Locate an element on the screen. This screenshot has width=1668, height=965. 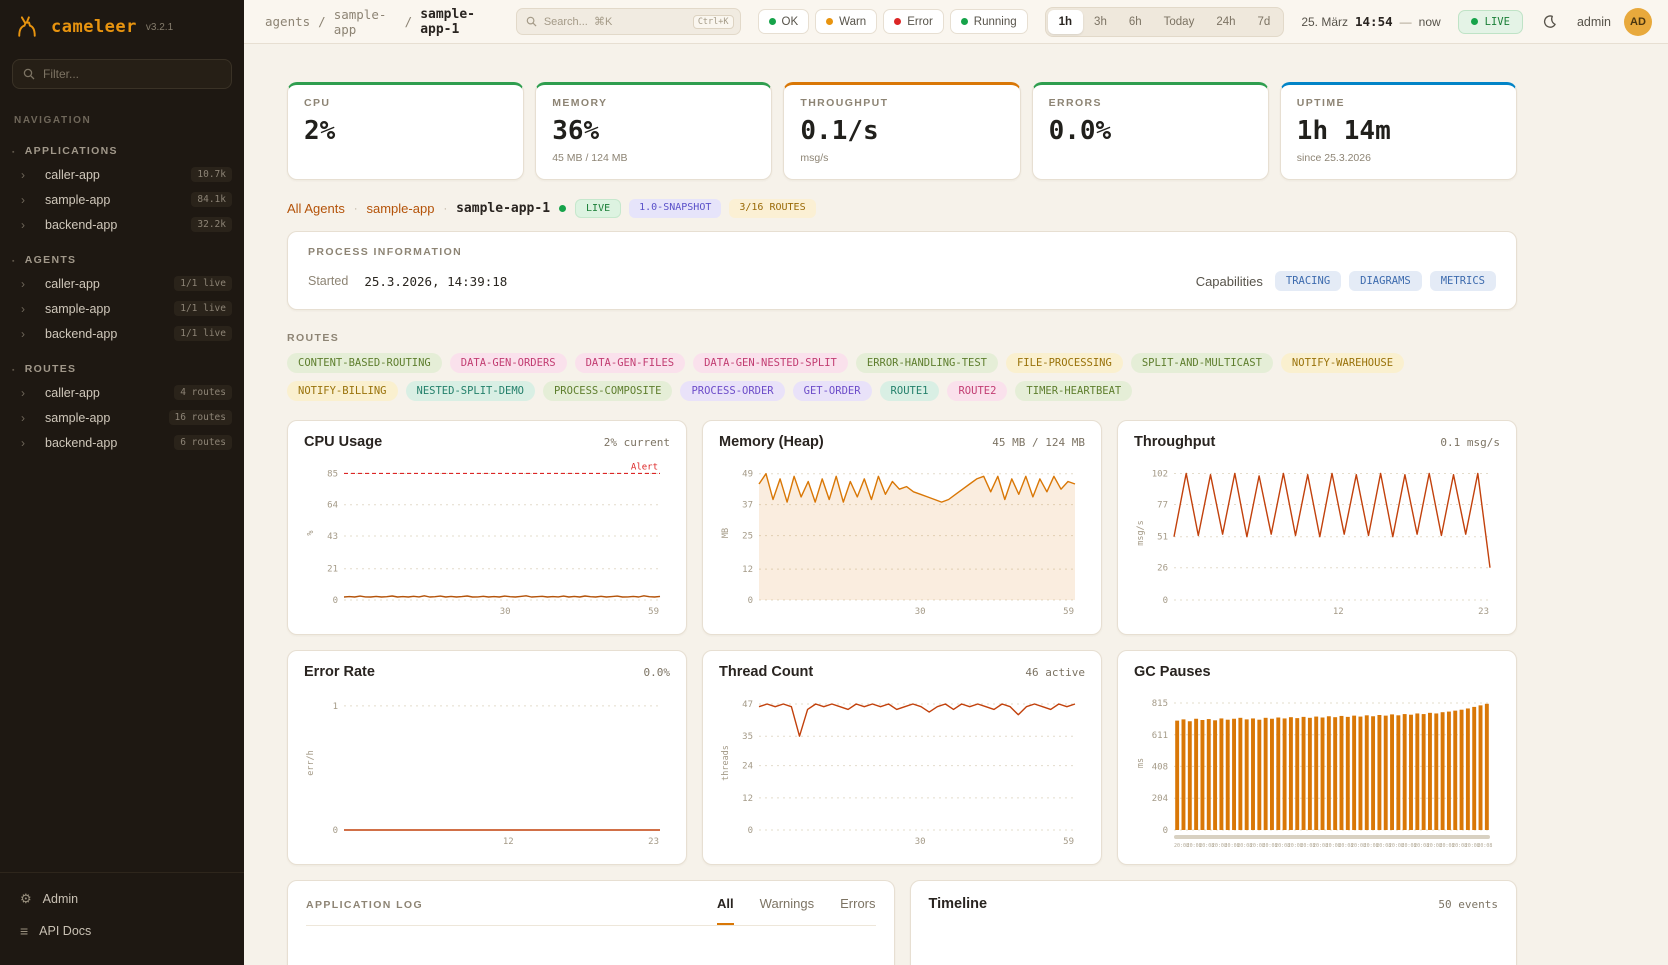
route-chip: PROCESS-COMPOSITE is located at coordinates (607, 391).